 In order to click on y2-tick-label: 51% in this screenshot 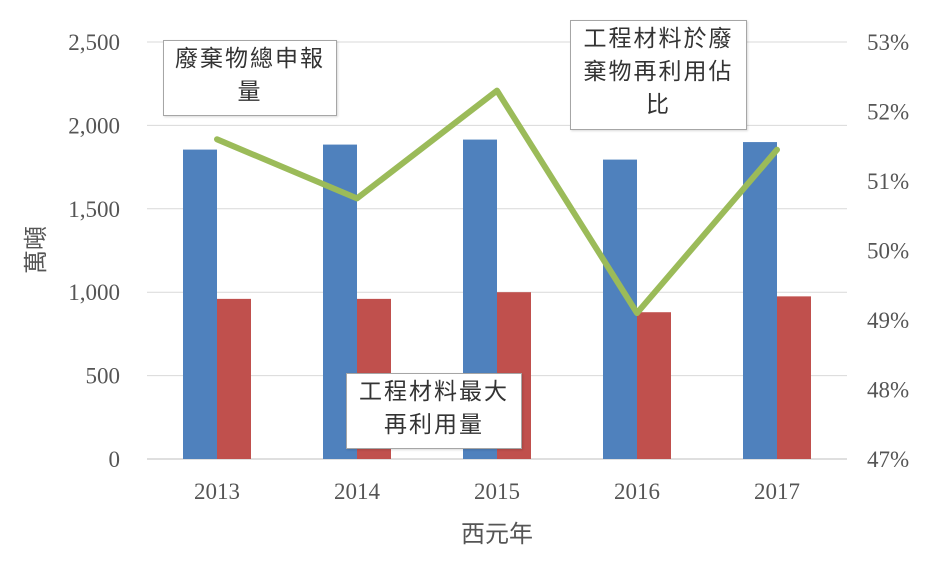, I will do `click(888, 181)`.